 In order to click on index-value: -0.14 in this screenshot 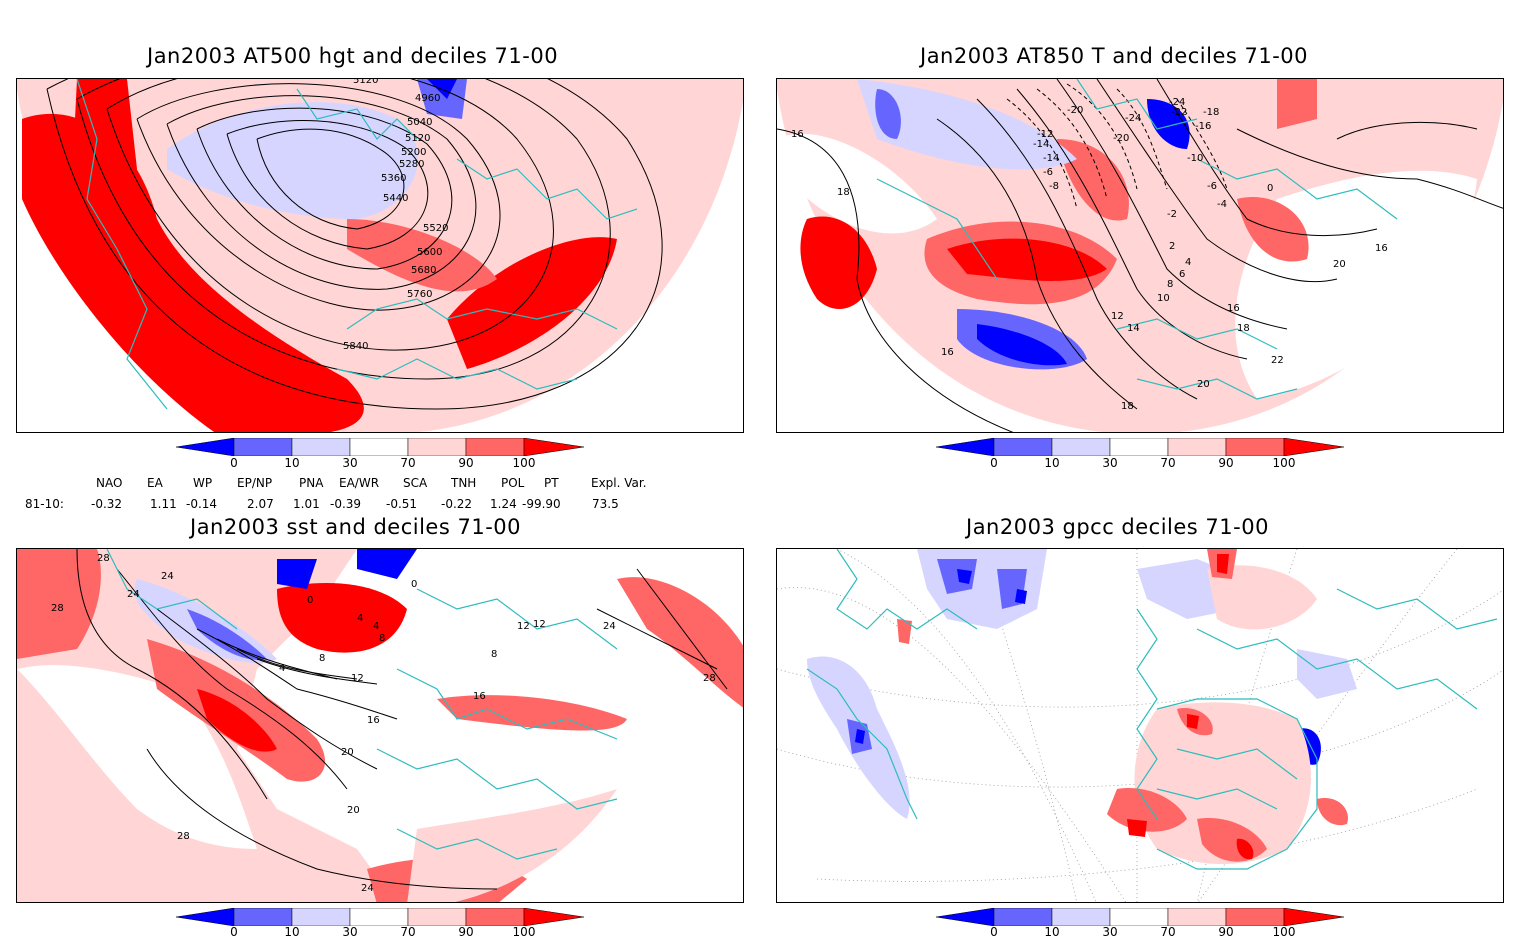, I will do `click(202, 504)`.